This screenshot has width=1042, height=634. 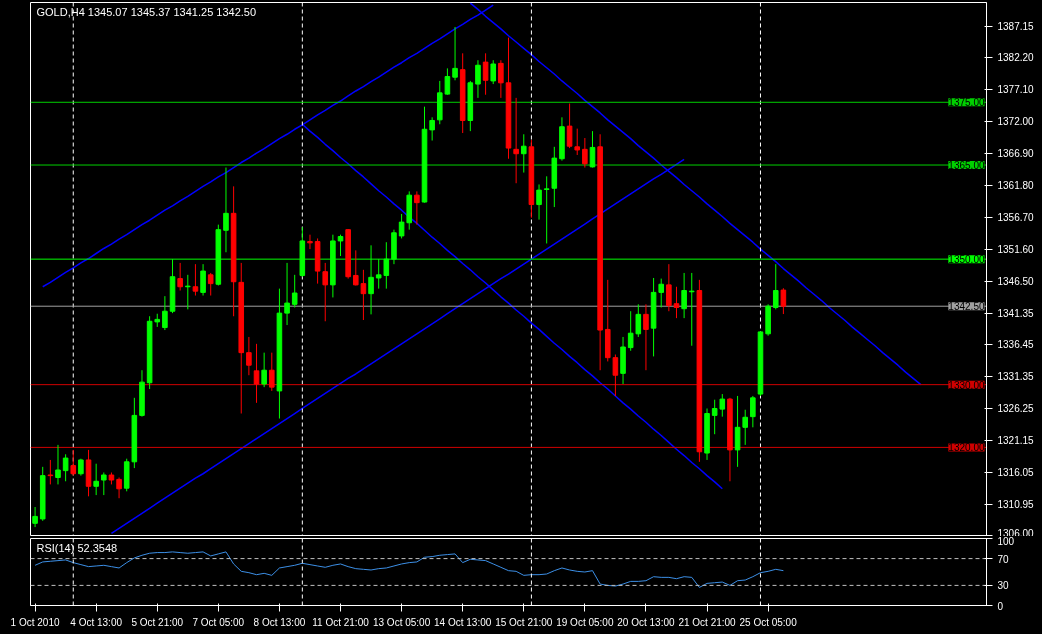 What do you see at coordinates (1016, 345) in the screenshot?
I see `y-tick-label: 1336.45` at bounding box center [1016, 345].